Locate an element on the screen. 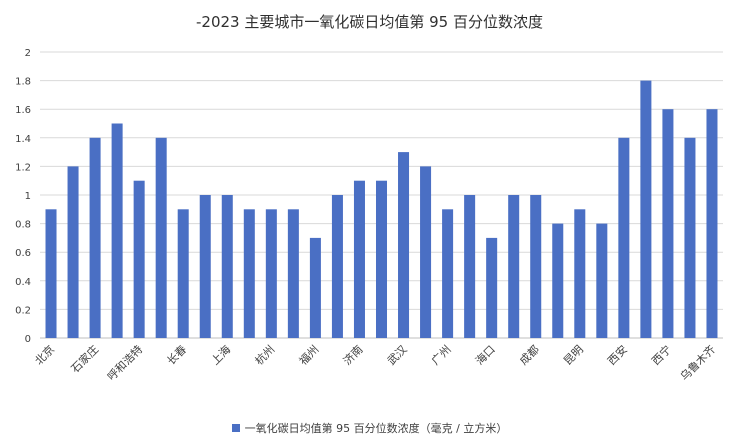  x-tick-label: 武汉 is located at coordinates (397, 355).